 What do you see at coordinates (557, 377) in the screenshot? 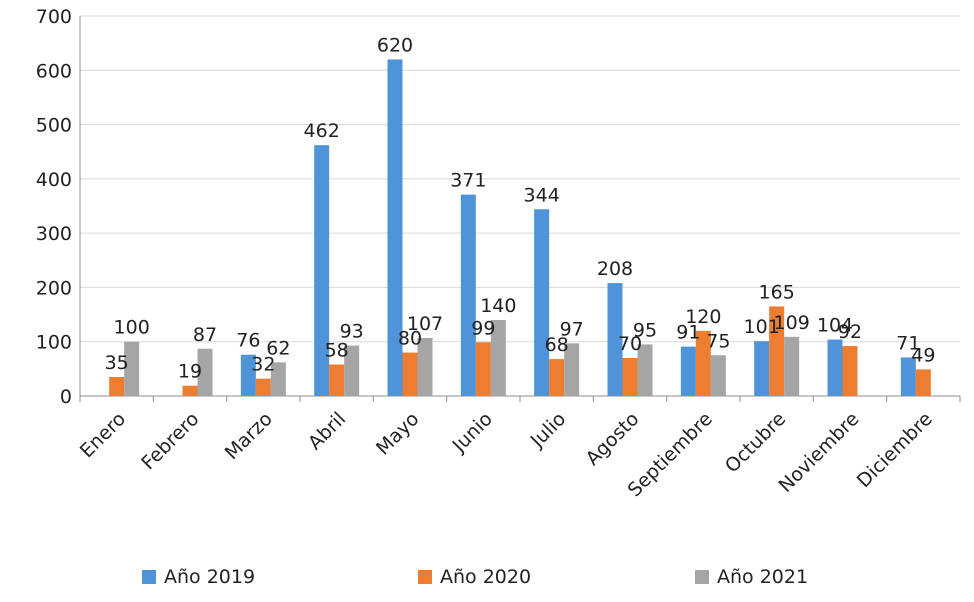
I see `bar-ano-2020-julio` at bounding box center [557, 377].